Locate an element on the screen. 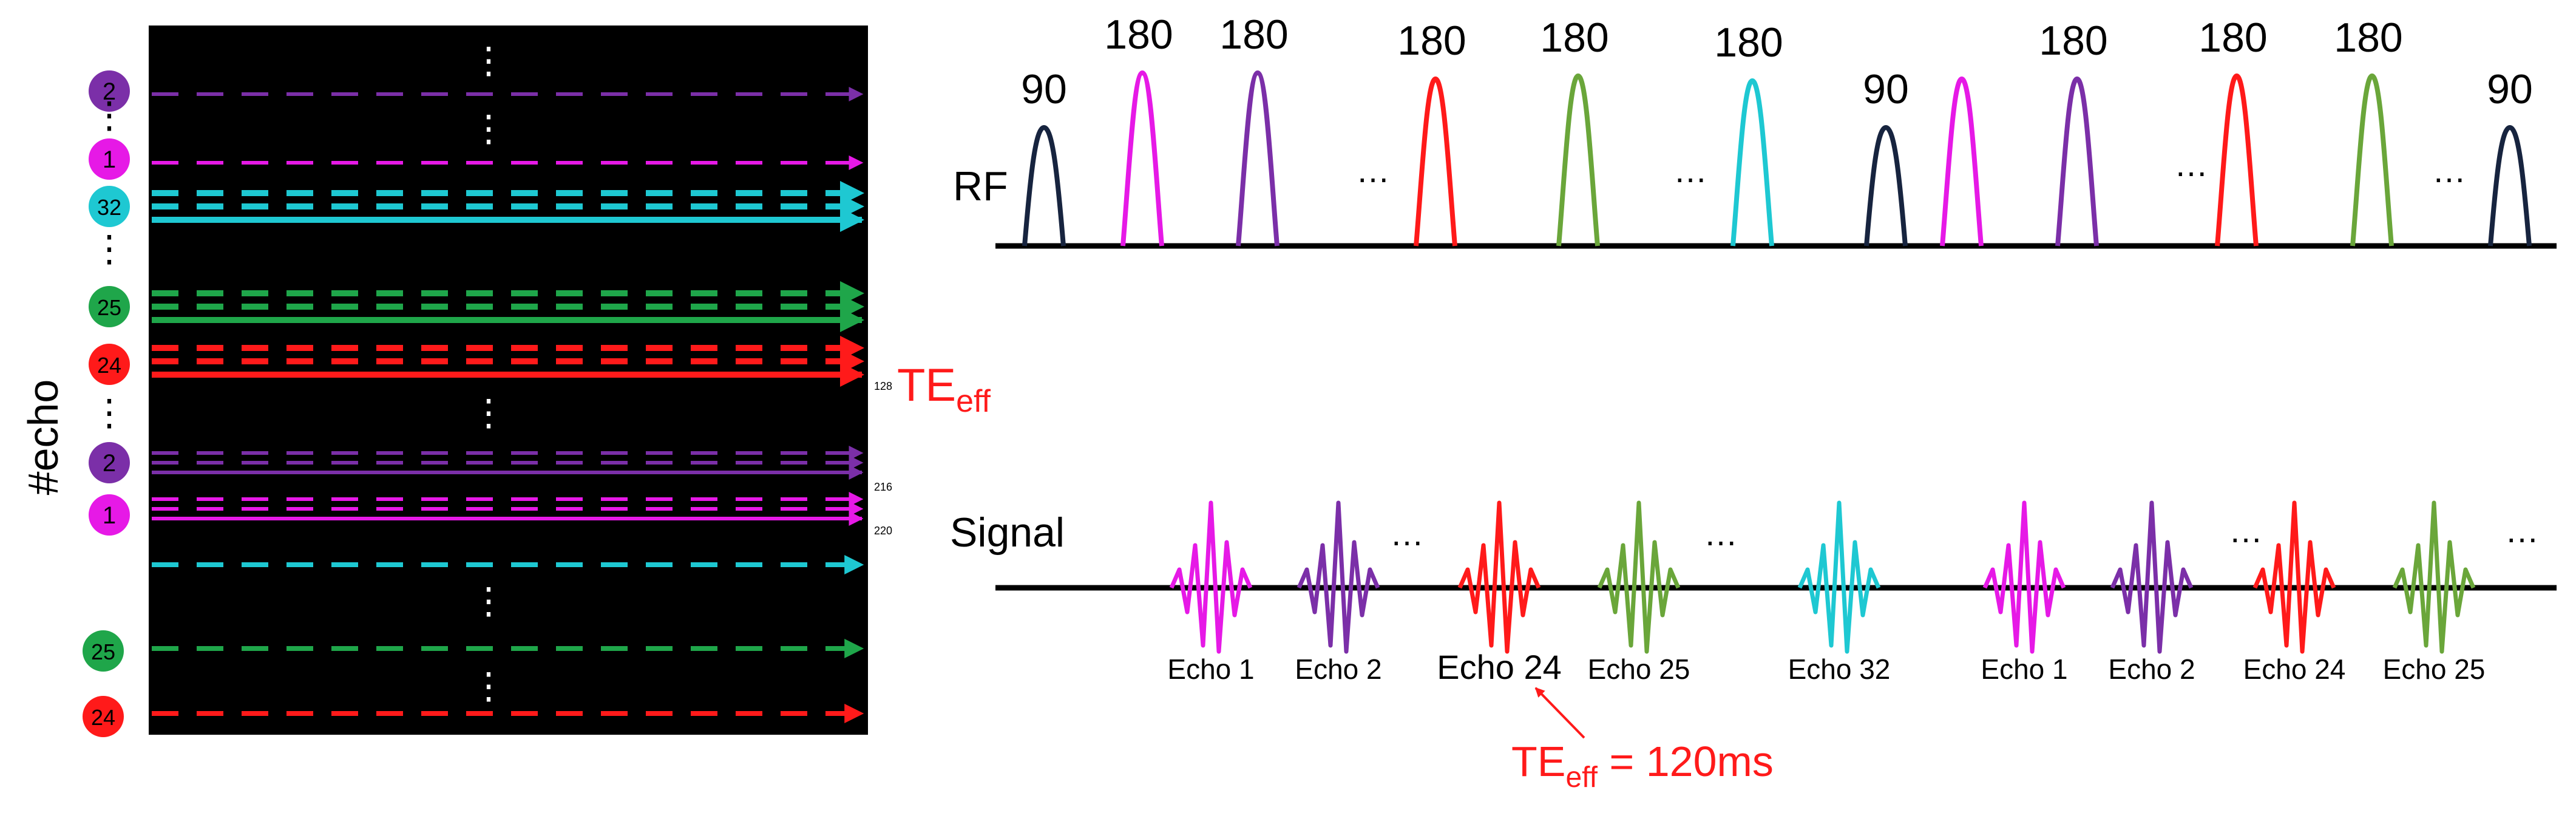  echo-badge: 32 is located at coordinates (110, 207).